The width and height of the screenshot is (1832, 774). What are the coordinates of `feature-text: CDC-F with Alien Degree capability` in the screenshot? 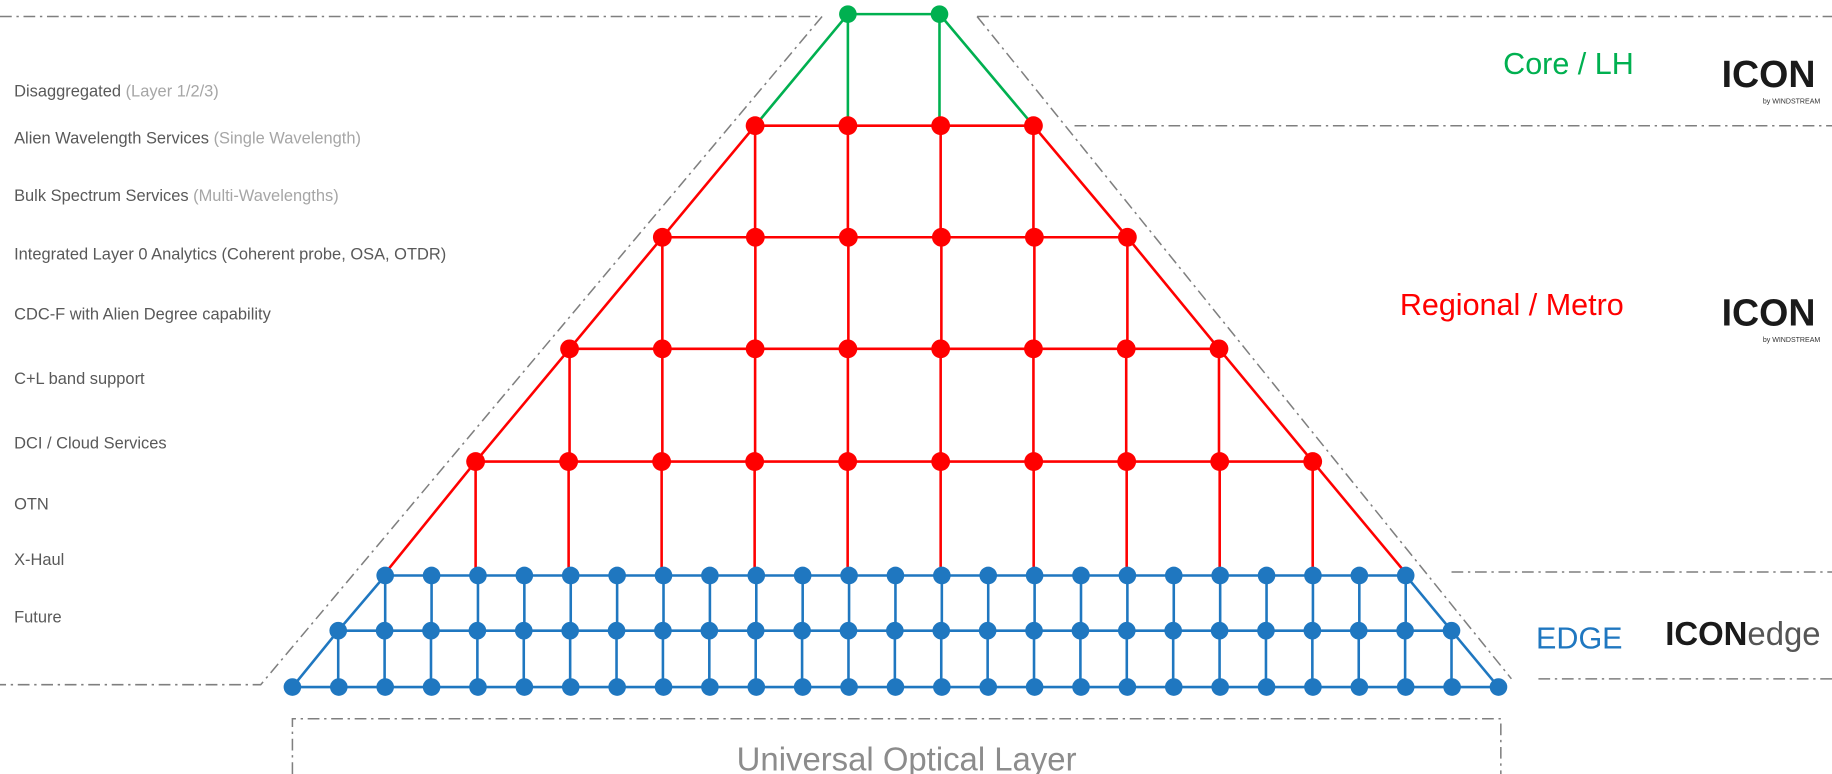 It's located at (142, 314).